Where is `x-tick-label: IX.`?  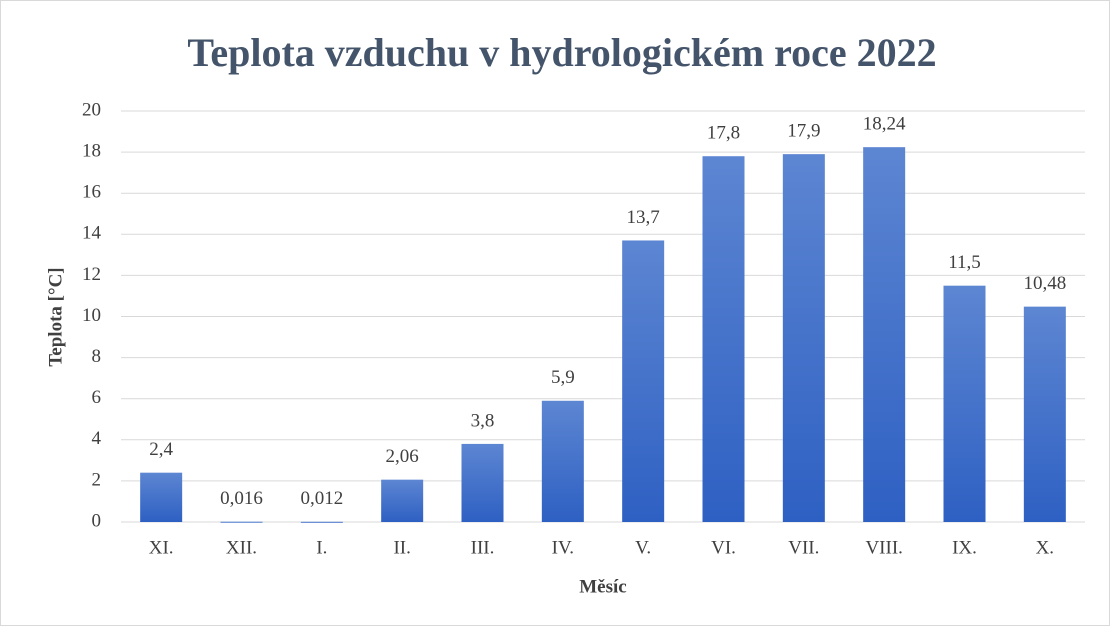
x-tick-label: IX. is located at coordinates (964, 547).